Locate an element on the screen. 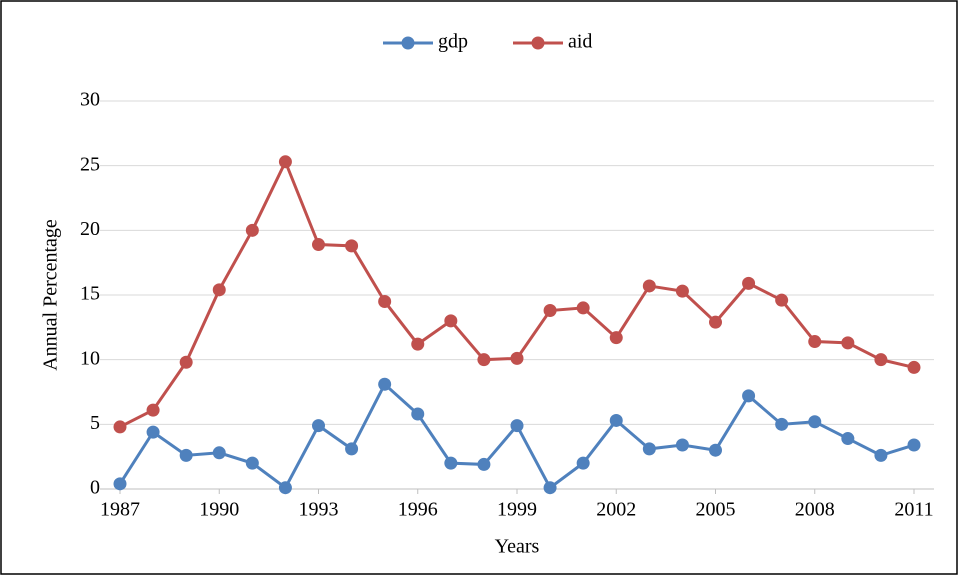 The height and width of the screenshot is (577, 960). x-tick-label: 2002 is located at coordinates (616, 510).